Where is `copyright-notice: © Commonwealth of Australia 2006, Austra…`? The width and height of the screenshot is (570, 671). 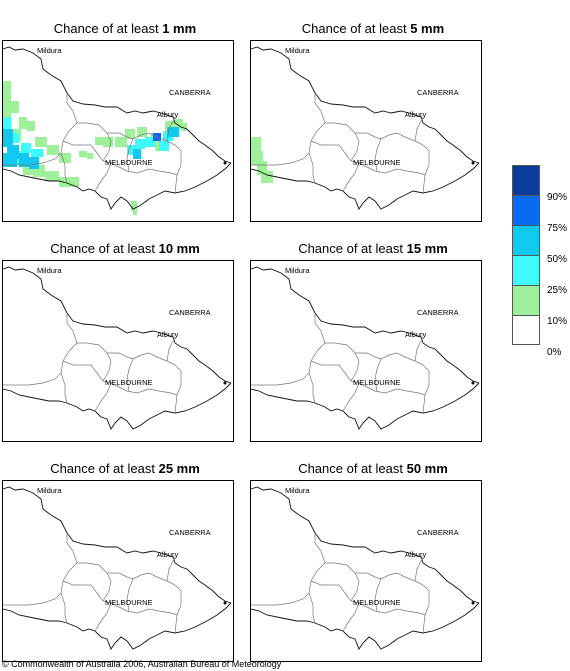 copyright-notice: © Commonwealth of Australia 2006, Austra… is located at coordinates (142, 664).